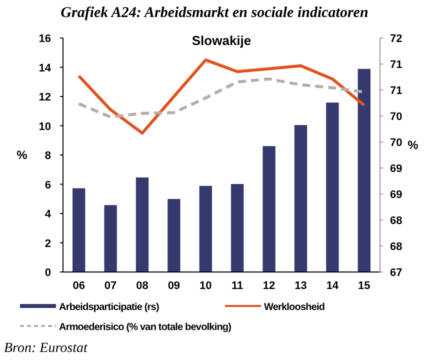 The image size is (429, 360). Describe the element at coordinates (47, 273) in the screenshot. I see `y-tick-label: 0` at that location.